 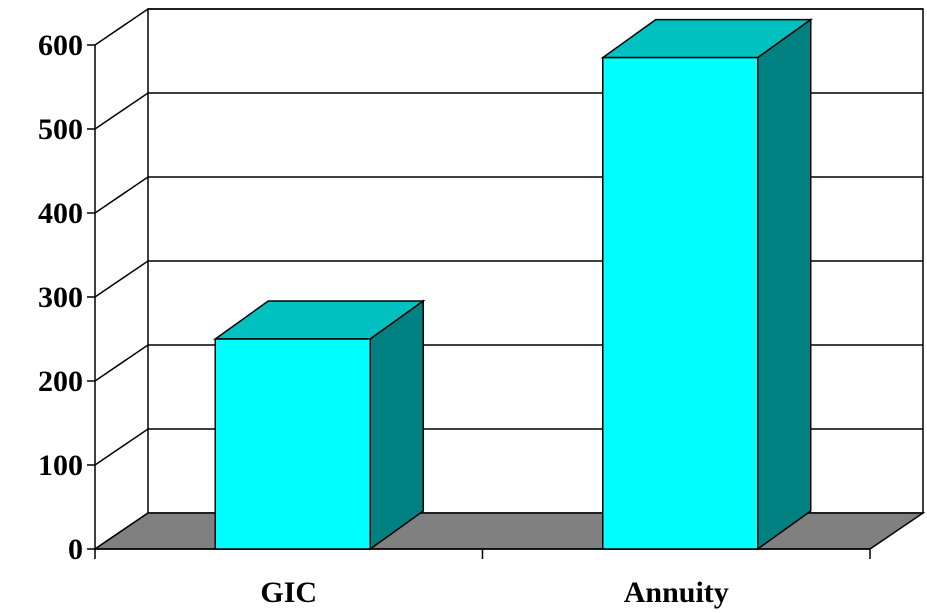 I want to click on x-category-label: GIC, so click(x=288, y=592).